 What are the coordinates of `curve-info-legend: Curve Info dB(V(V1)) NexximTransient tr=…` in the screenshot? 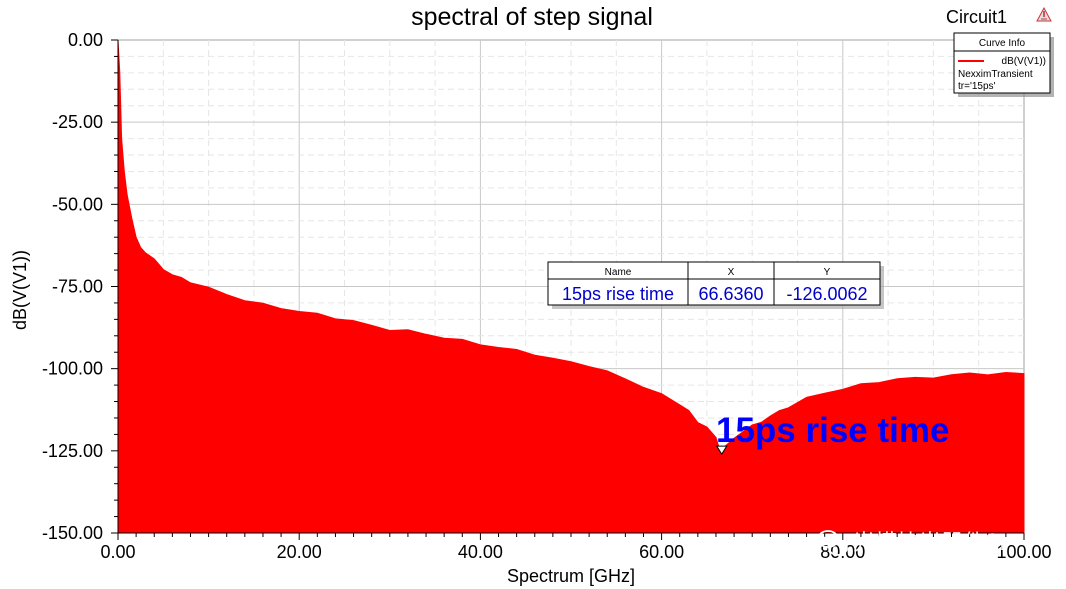 It's located at (1003, 64).